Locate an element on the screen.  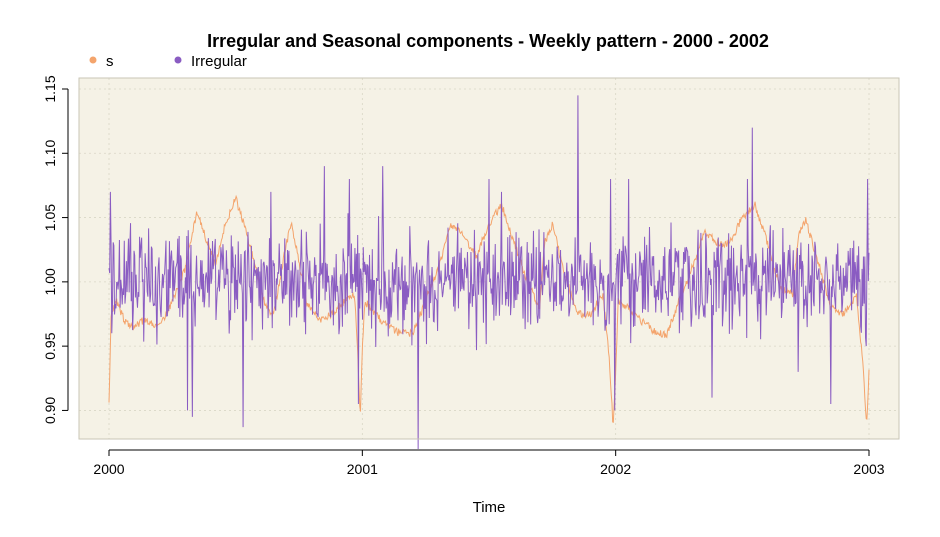
x-tick-label-3: 2003 is located at coordinates (868, 469).